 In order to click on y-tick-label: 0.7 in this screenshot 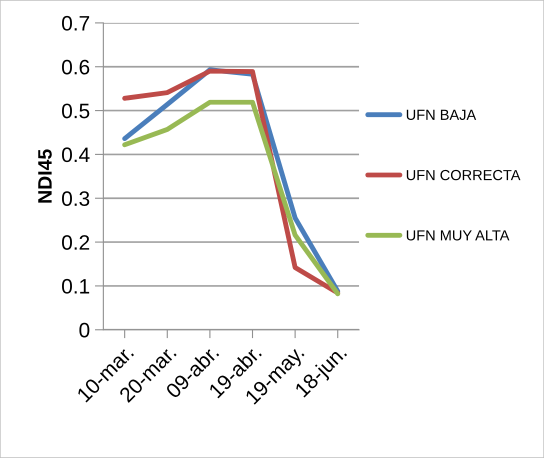, I will do `click(76, 23)`.